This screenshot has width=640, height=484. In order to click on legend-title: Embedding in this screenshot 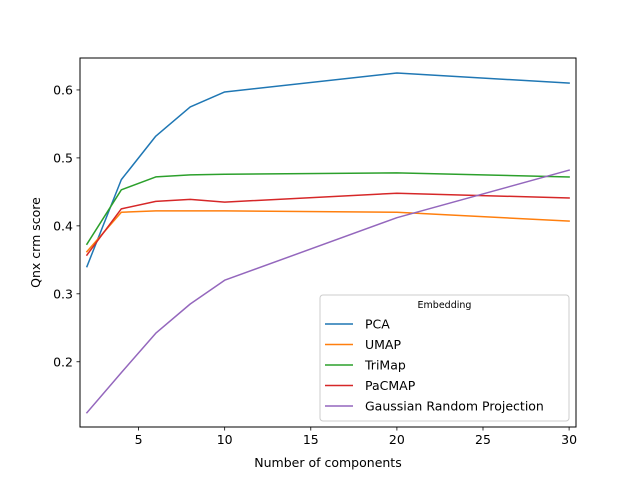, I will do `click(445, 305)`.